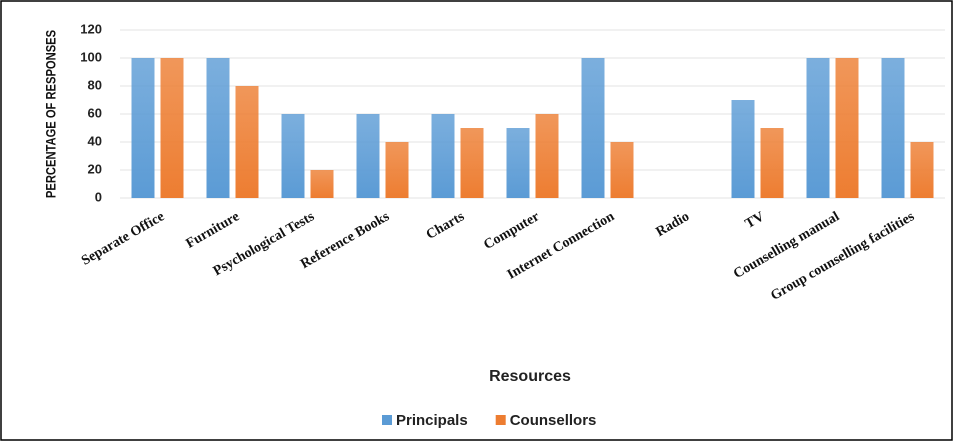 The height and width of the screenshot is (441, 953). What do you see at coordinates (91, 28) in the screenshot?
I see `y-tick-label: 120` at bounding box center [91, 28].